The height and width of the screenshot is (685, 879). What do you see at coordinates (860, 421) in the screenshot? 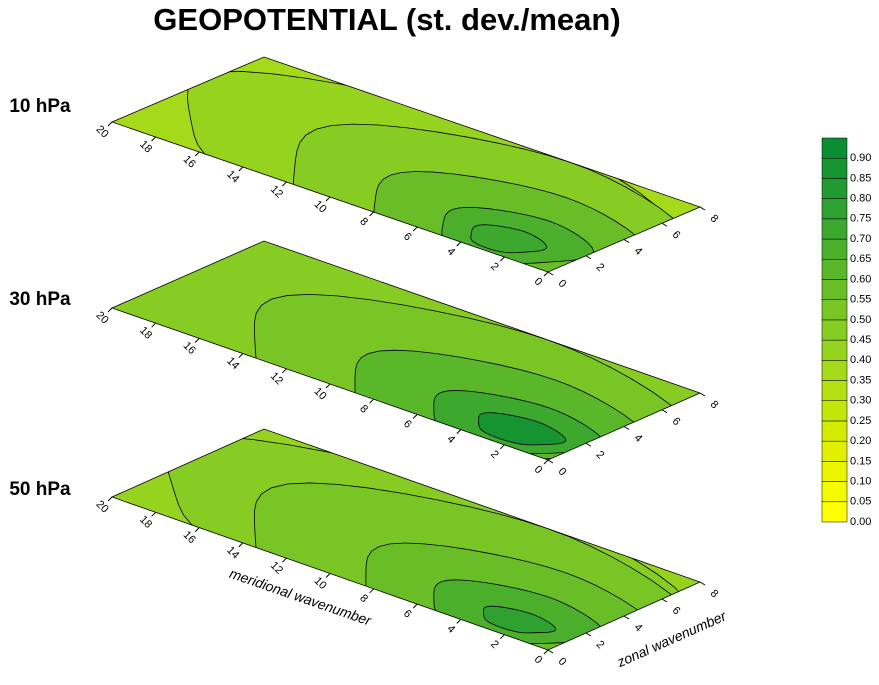
I see `colorbar-label: 0.25` at bounding box center [860, 421].